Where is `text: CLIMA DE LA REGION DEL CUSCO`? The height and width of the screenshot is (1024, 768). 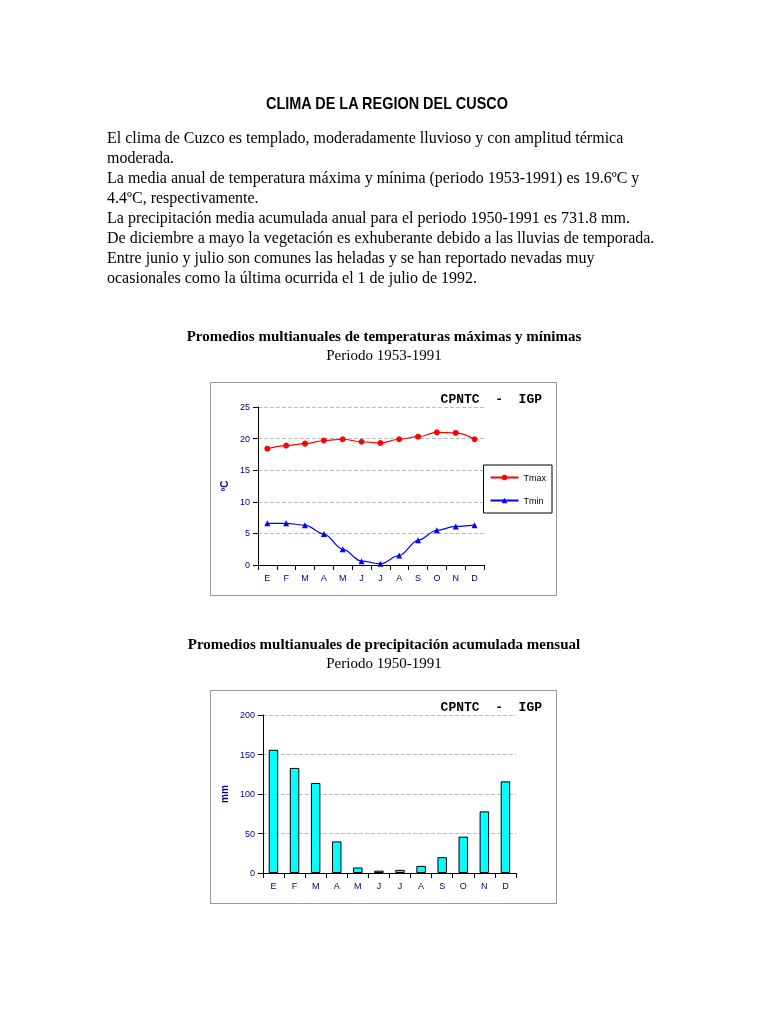 text: CLIMA DE LA REGION DEL CUSCO is located at coordinates (387, 104).